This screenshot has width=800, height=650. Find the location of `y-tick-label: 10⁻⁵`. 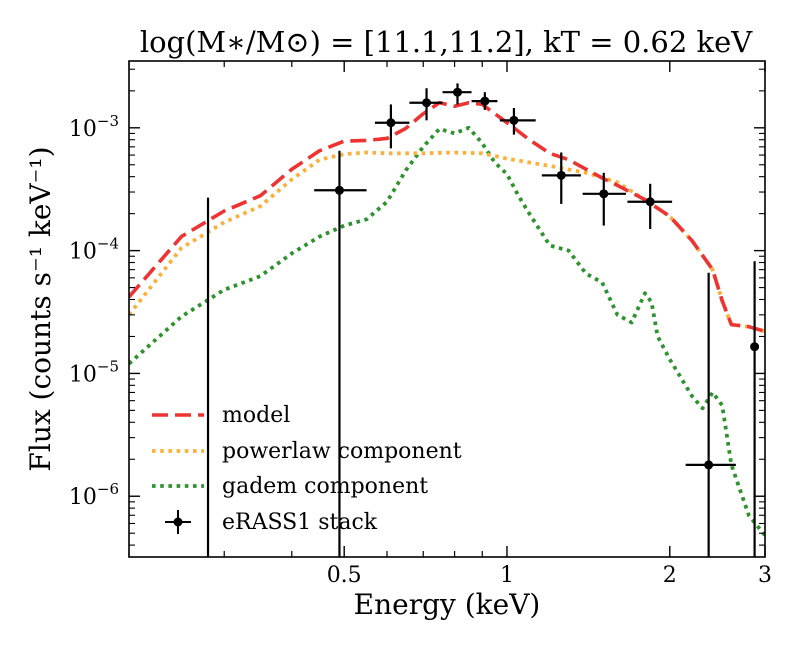

y-tick-label: 10⁻⁵ is located at coordinates (94, 372).